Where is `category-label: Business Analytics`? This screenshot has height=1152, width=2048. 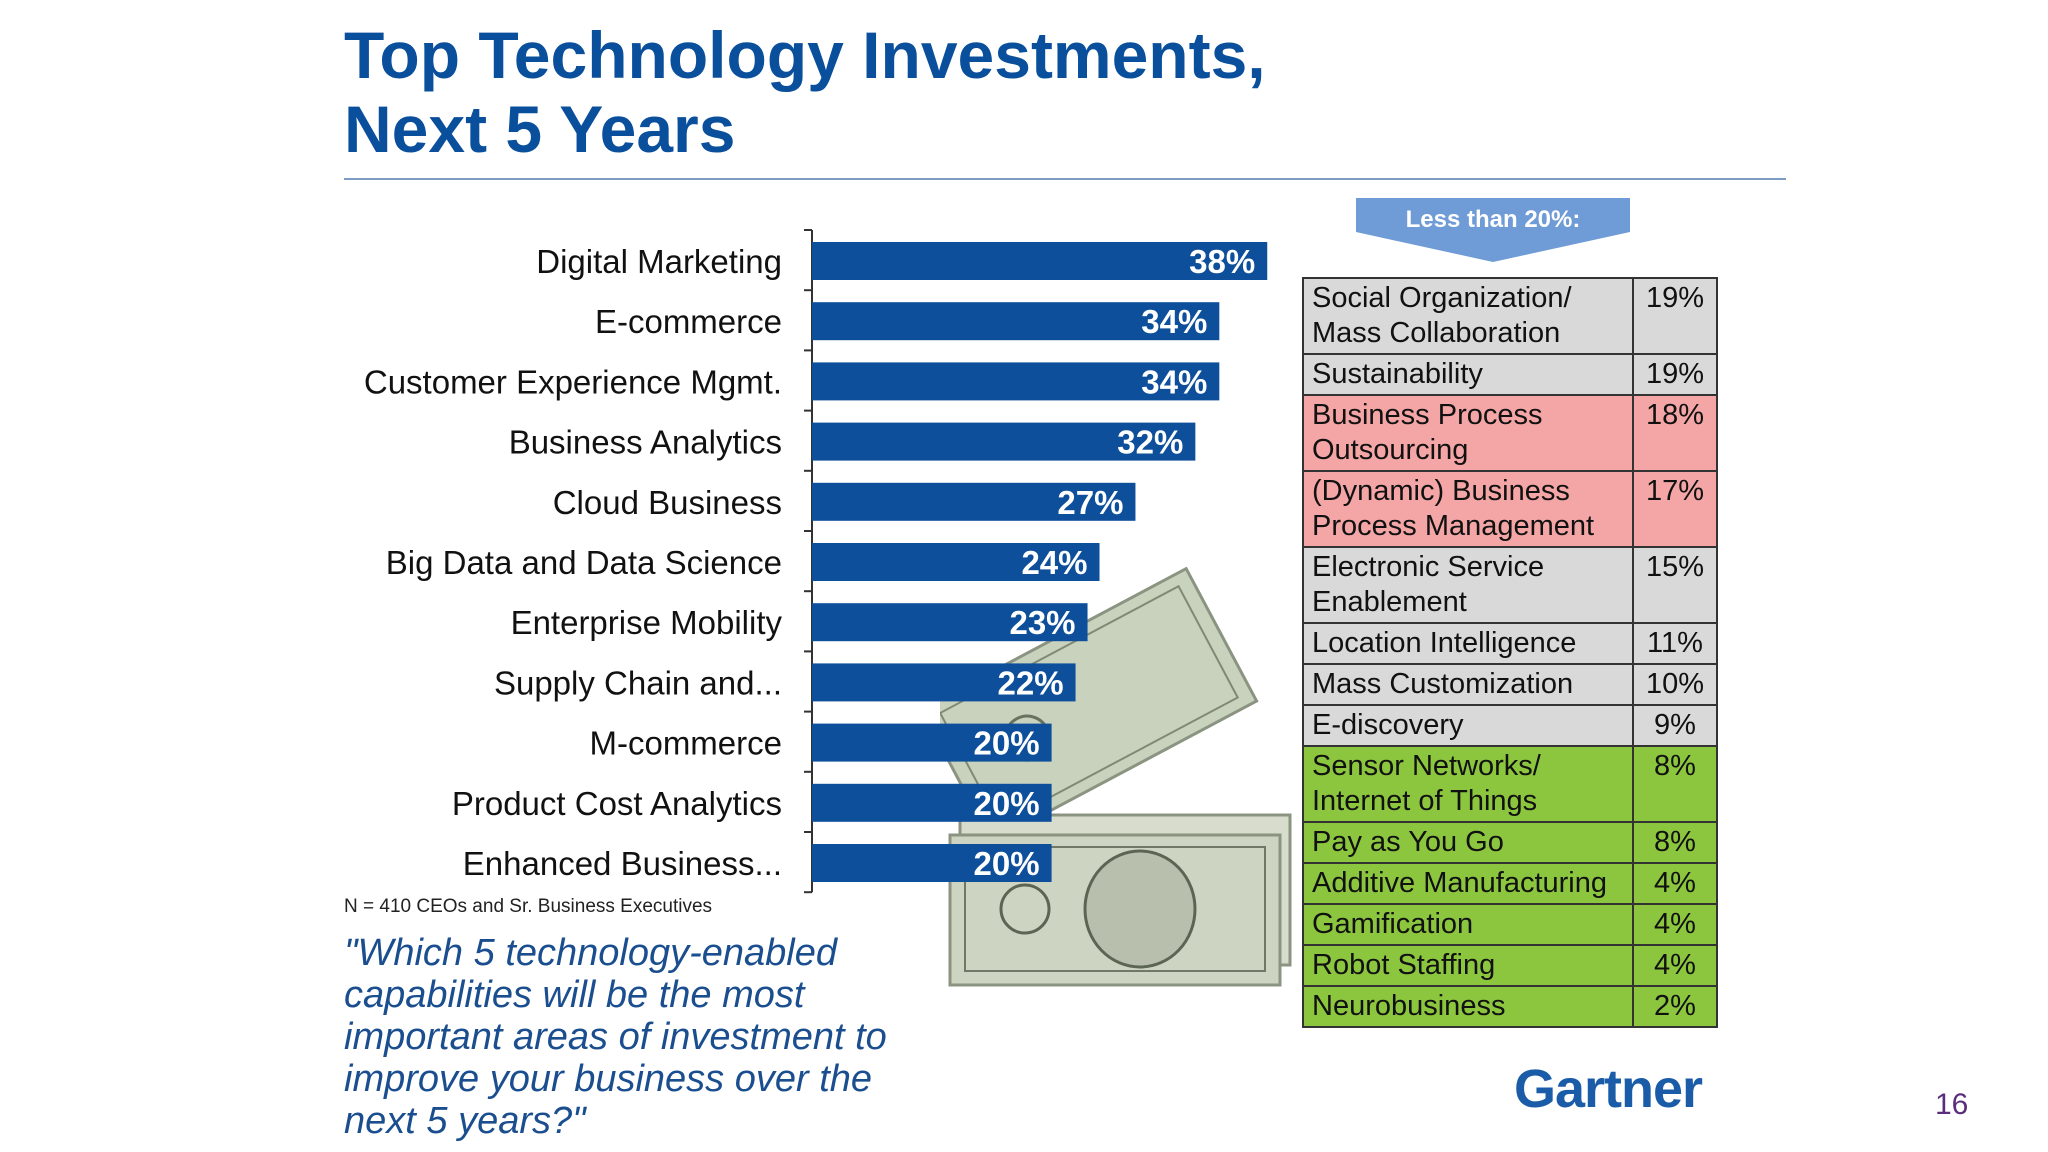
category-label: Business Analytics is located at coordinates (645, 442).